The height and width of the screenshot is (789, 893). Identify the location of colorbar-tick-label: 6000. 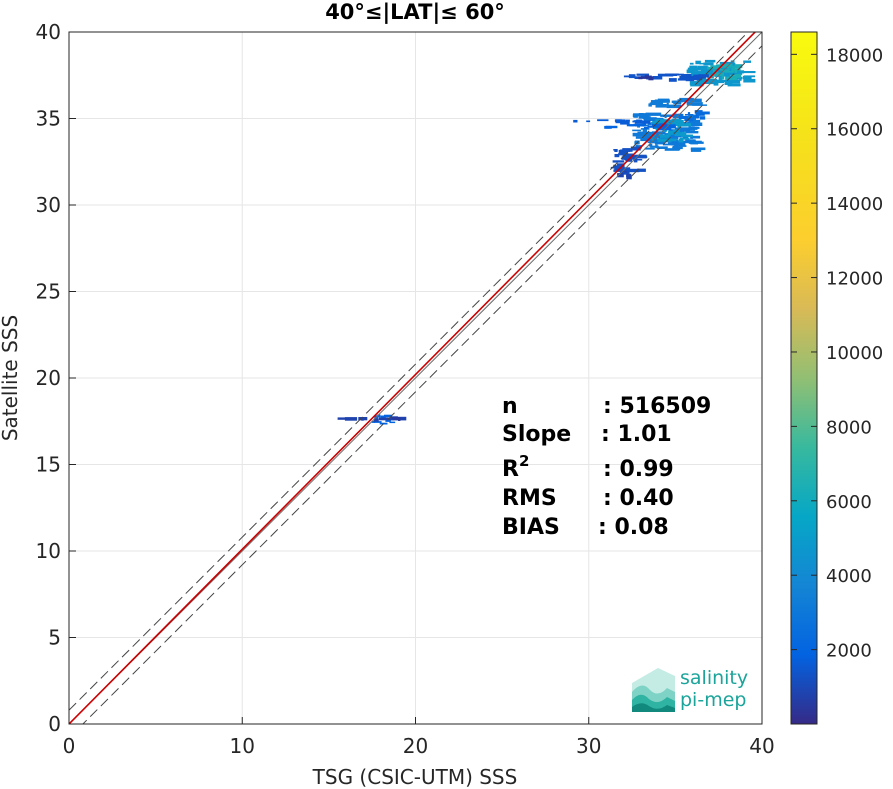
(849, 502).